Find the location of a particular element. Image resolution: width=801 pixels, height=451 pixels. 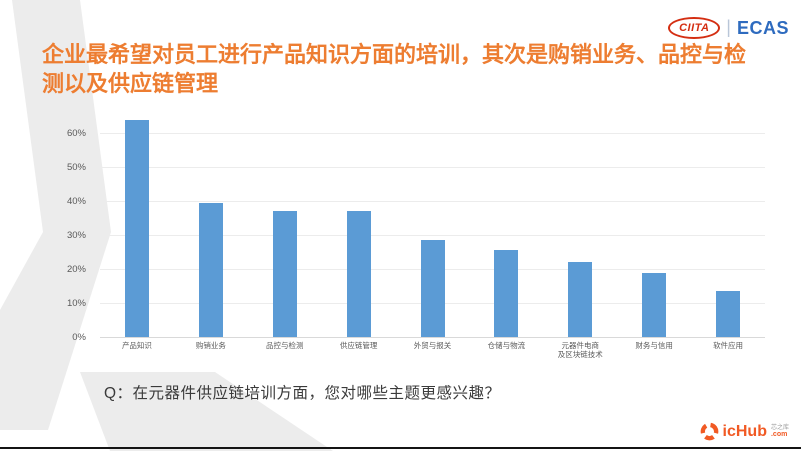

ciita-logo-text: CIITA is located at coordinates (694, 27).